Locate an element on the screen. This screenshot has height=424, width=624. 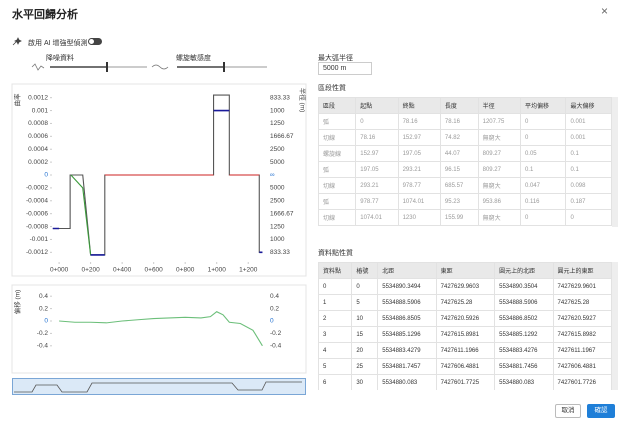
table-cell: 弧 is located at coordinates (337, 169).